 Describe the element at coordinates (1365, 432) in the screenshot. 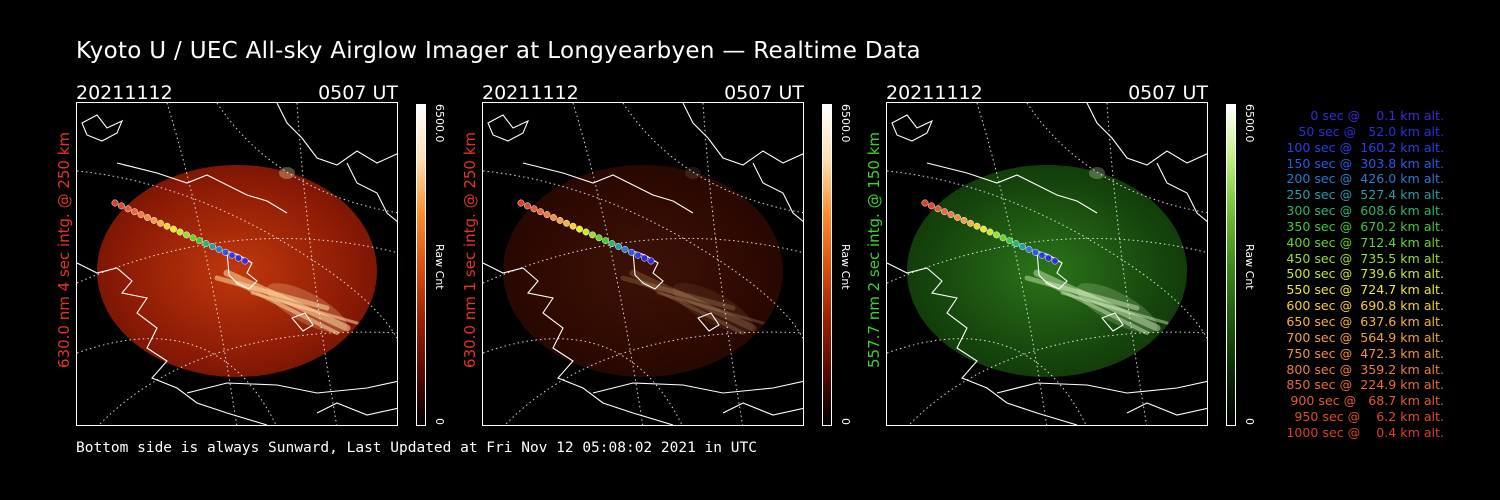

I see `trajectory-legend-row: 1000 sec @ 0.4 km alt.` at that location.